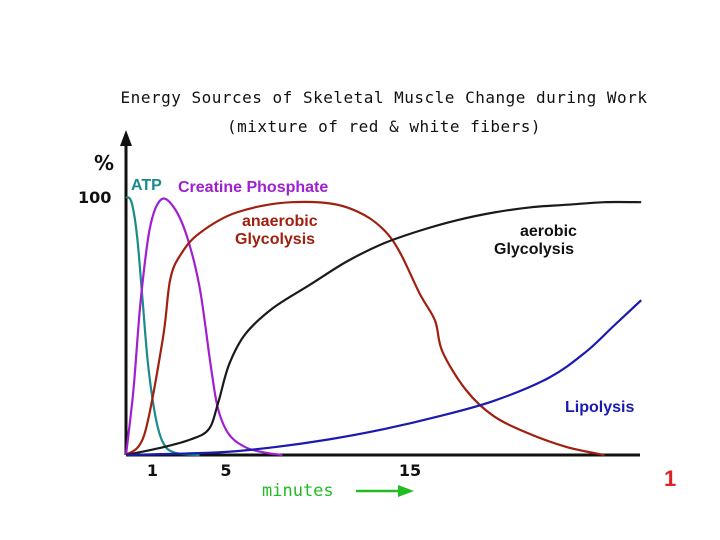 The image size is (720, 540). I want to click on chart-subtitle: (mixture of red & white fibers), so click(384, 126).